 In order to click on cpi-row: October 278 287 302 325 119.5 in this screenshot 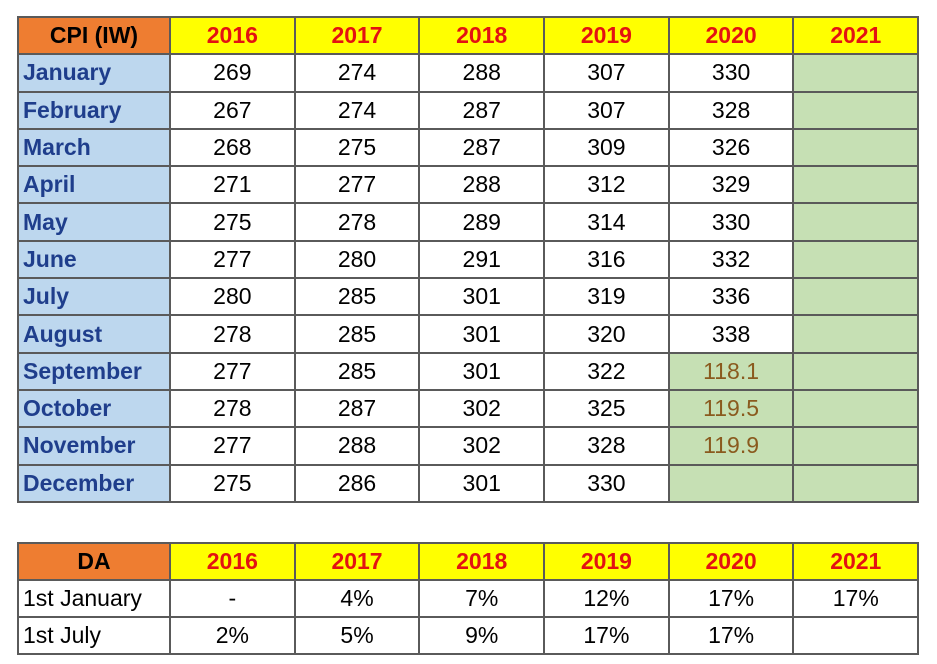, I will do `click(468, 408)`.